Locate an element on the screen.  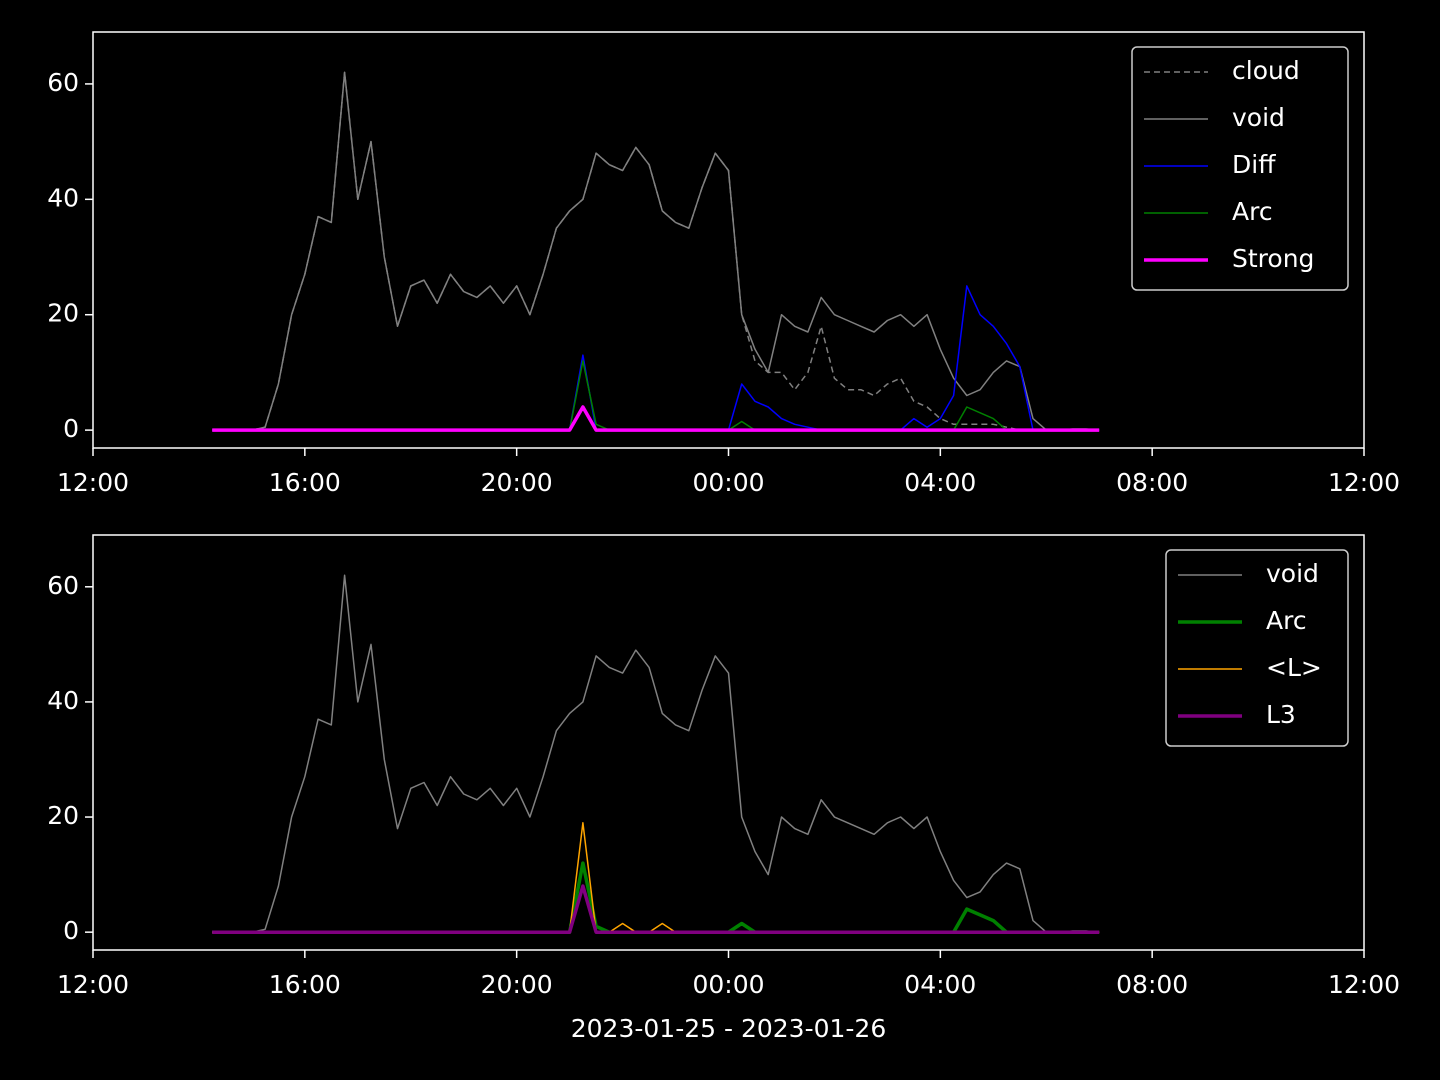
legend: void Arc <L> L3 is located at coordinates (1257, 648).